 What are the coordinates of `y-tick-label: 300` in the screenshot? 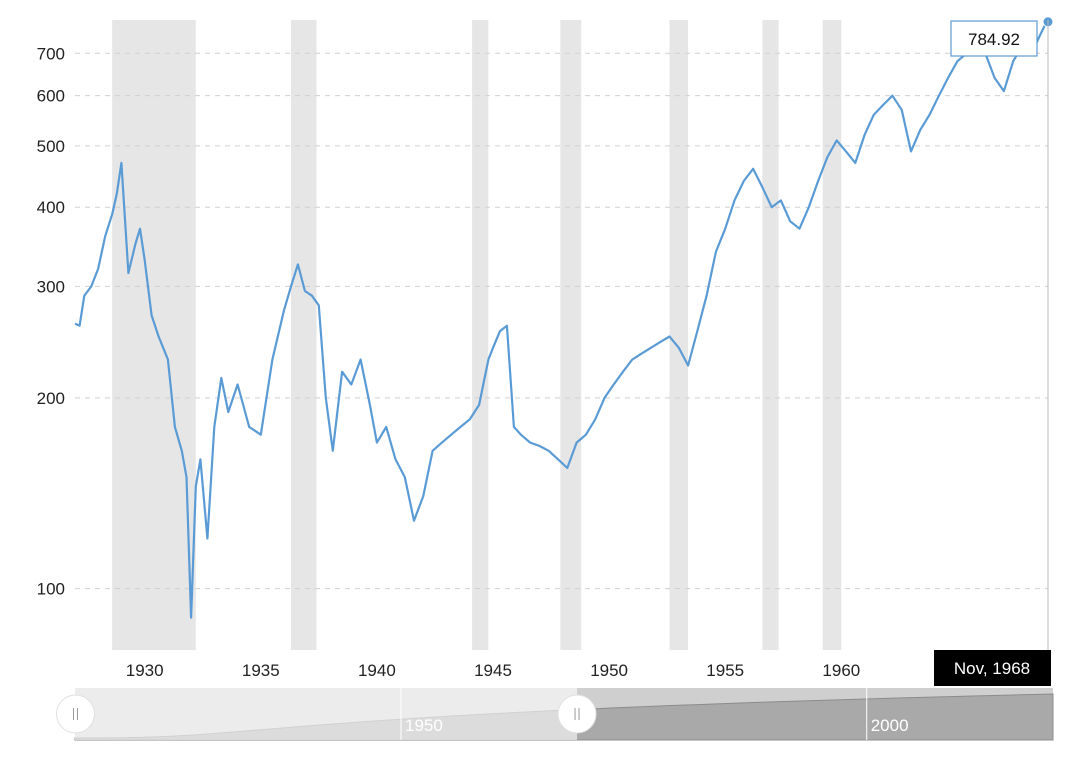 It's located at (51, 286).